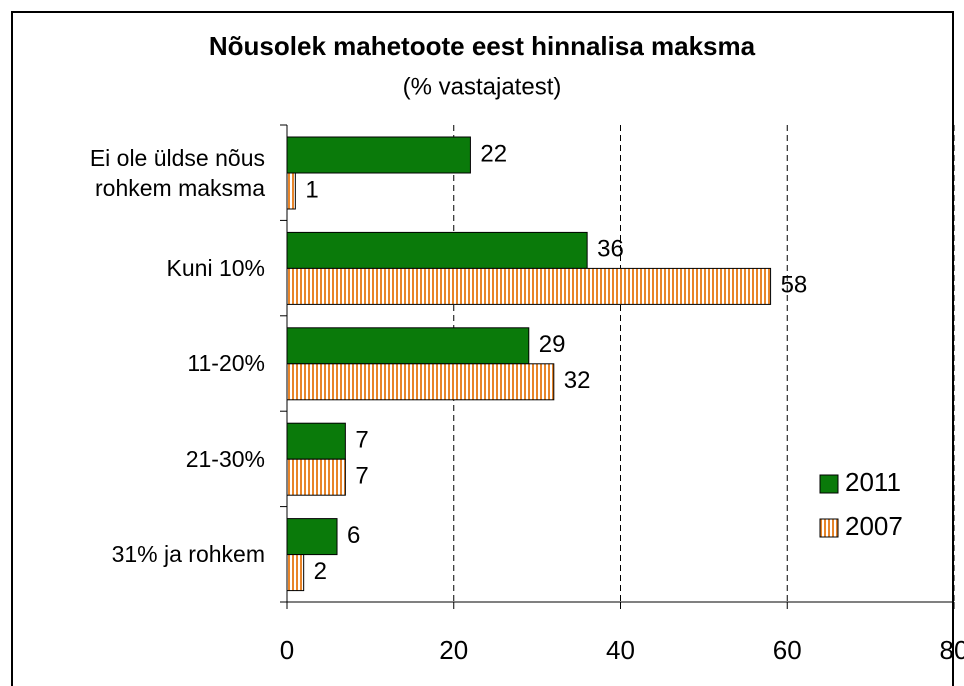 The width and height of the screenshot is (964, 686). I want to click on y-tick-label: 31% ja rohkem, so click(188, 554).